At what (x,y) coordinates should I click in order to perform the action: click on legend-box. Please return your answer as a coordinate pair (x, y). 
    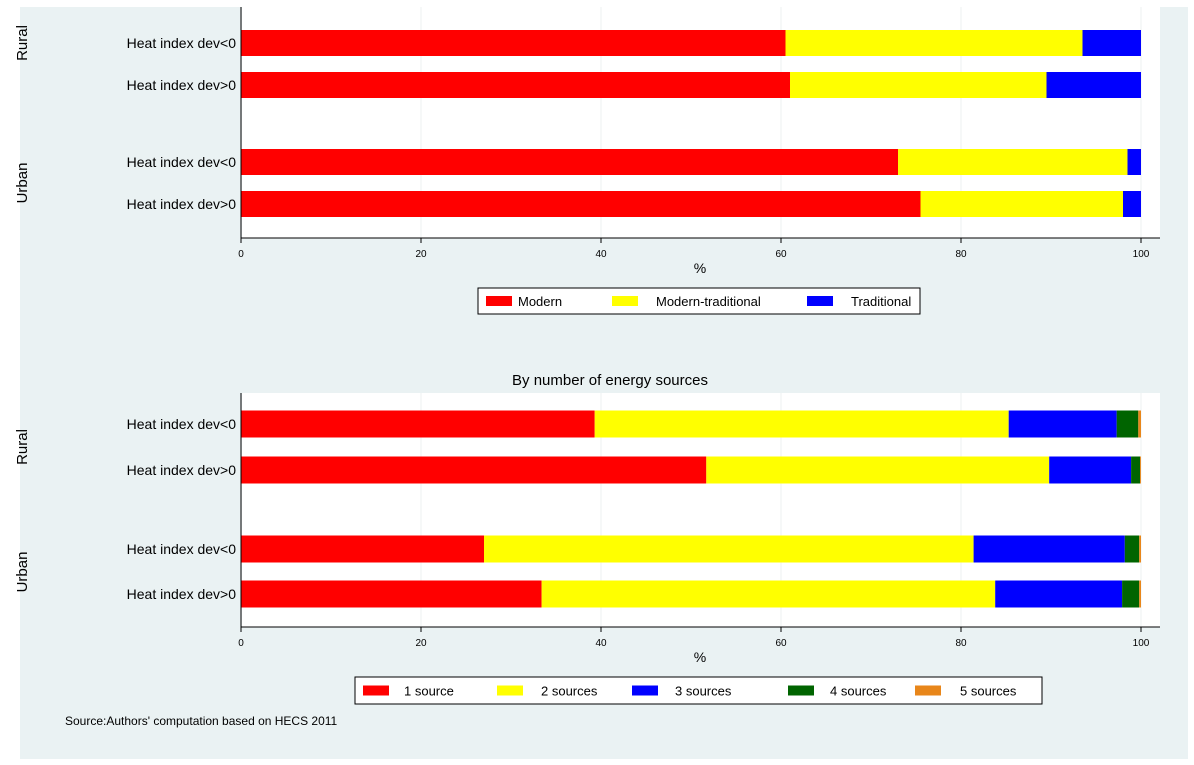
    Looking at the image, I should click on (699, 301).